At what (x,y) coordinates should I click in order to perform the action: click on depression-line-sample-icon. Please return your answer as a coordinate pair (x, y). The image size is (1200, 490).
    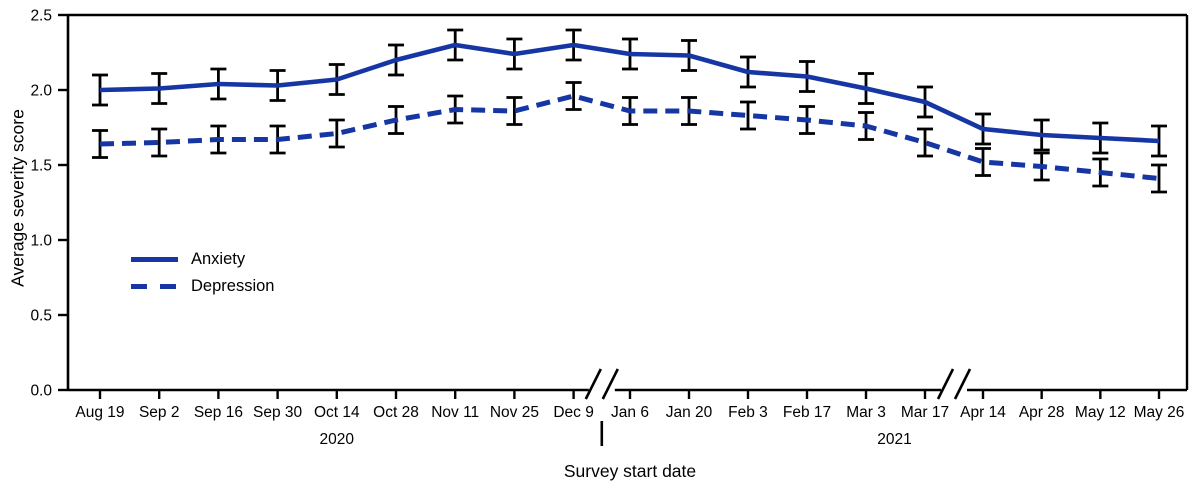
    Looking at the image, I should click on (154, 286).